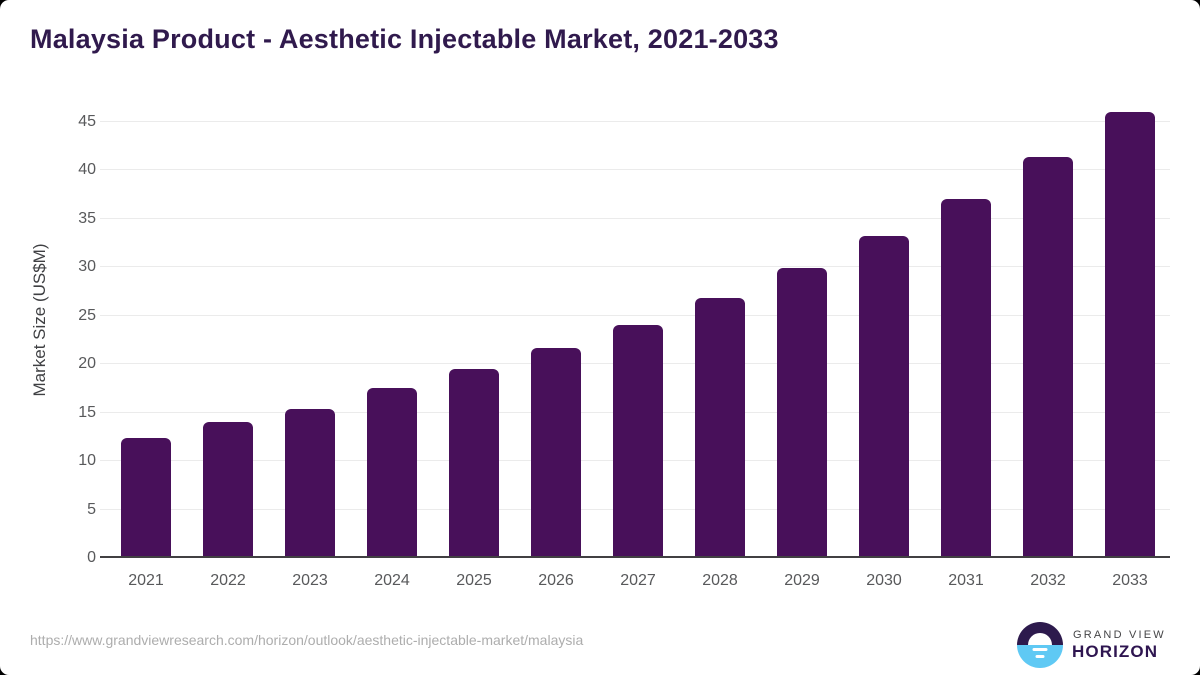 Image resolution: width=1200 pixels, height=675 pixels. Describe the element at coordinates (87, 121) in the screenshot. I see `y-tick-label: 45` at that location.